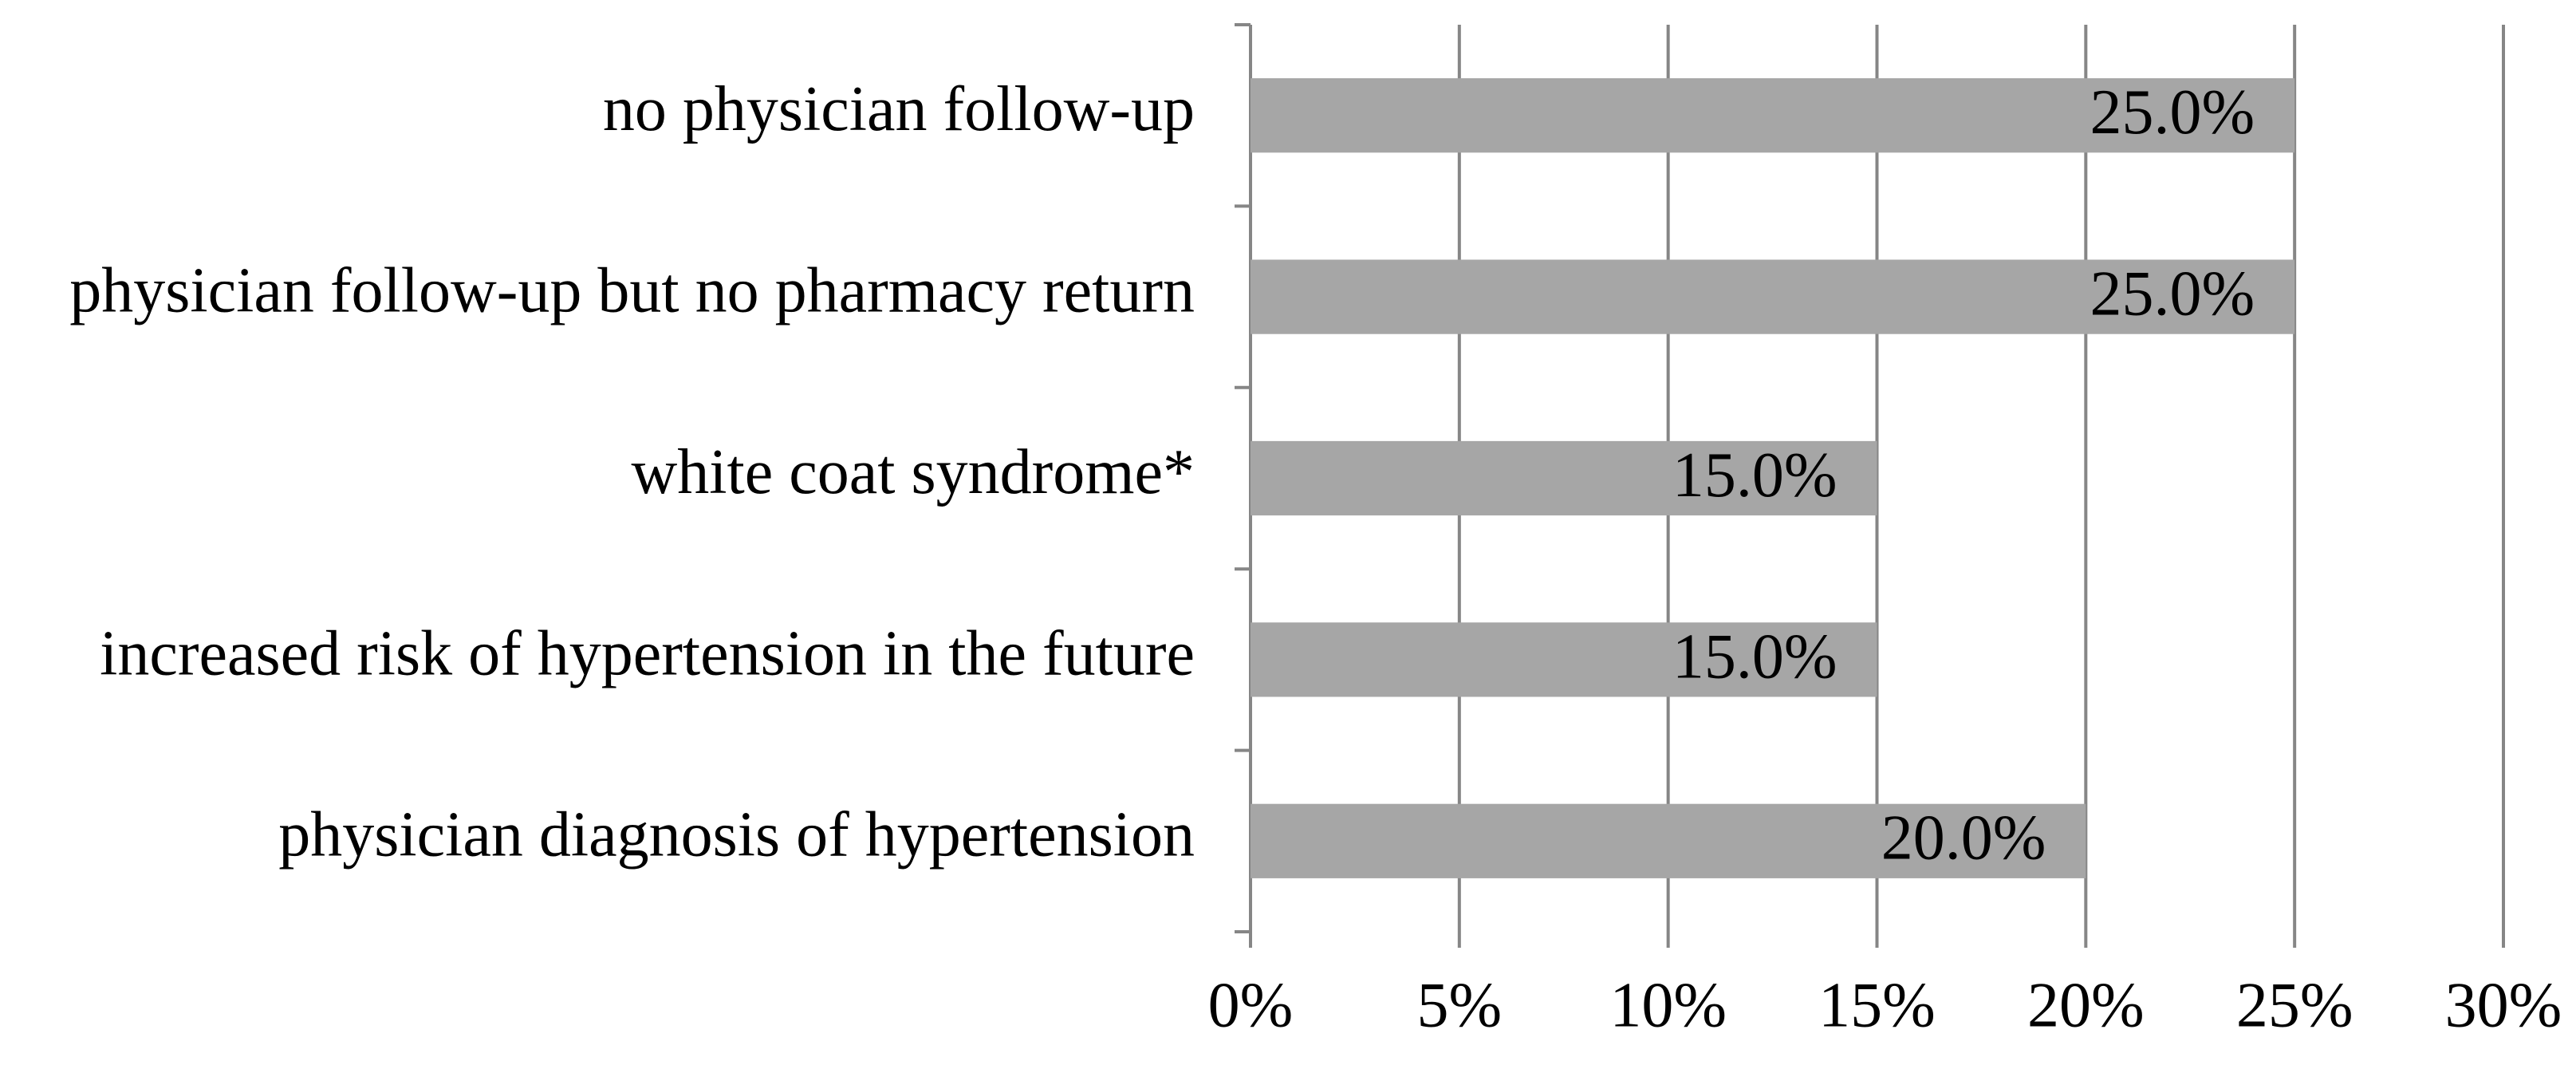 The height and width of the screenshot is (1065, 2576). What do you see at coordinates (1460, 1005) in the screenshot?
I see `x-tick-label: 5%` at bounding box center [1460, 1005].